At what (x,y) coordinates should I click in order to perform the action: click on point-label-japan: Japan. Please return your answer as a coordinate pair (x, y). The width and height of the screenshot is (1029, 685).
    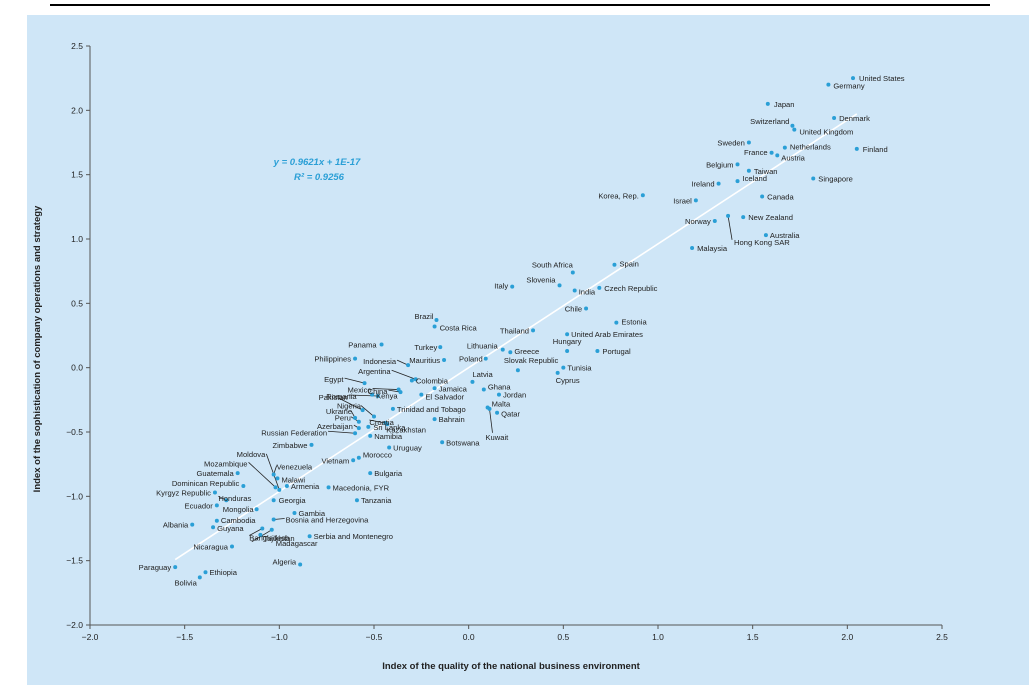
    Looking at the image, I should click on (784, 104).